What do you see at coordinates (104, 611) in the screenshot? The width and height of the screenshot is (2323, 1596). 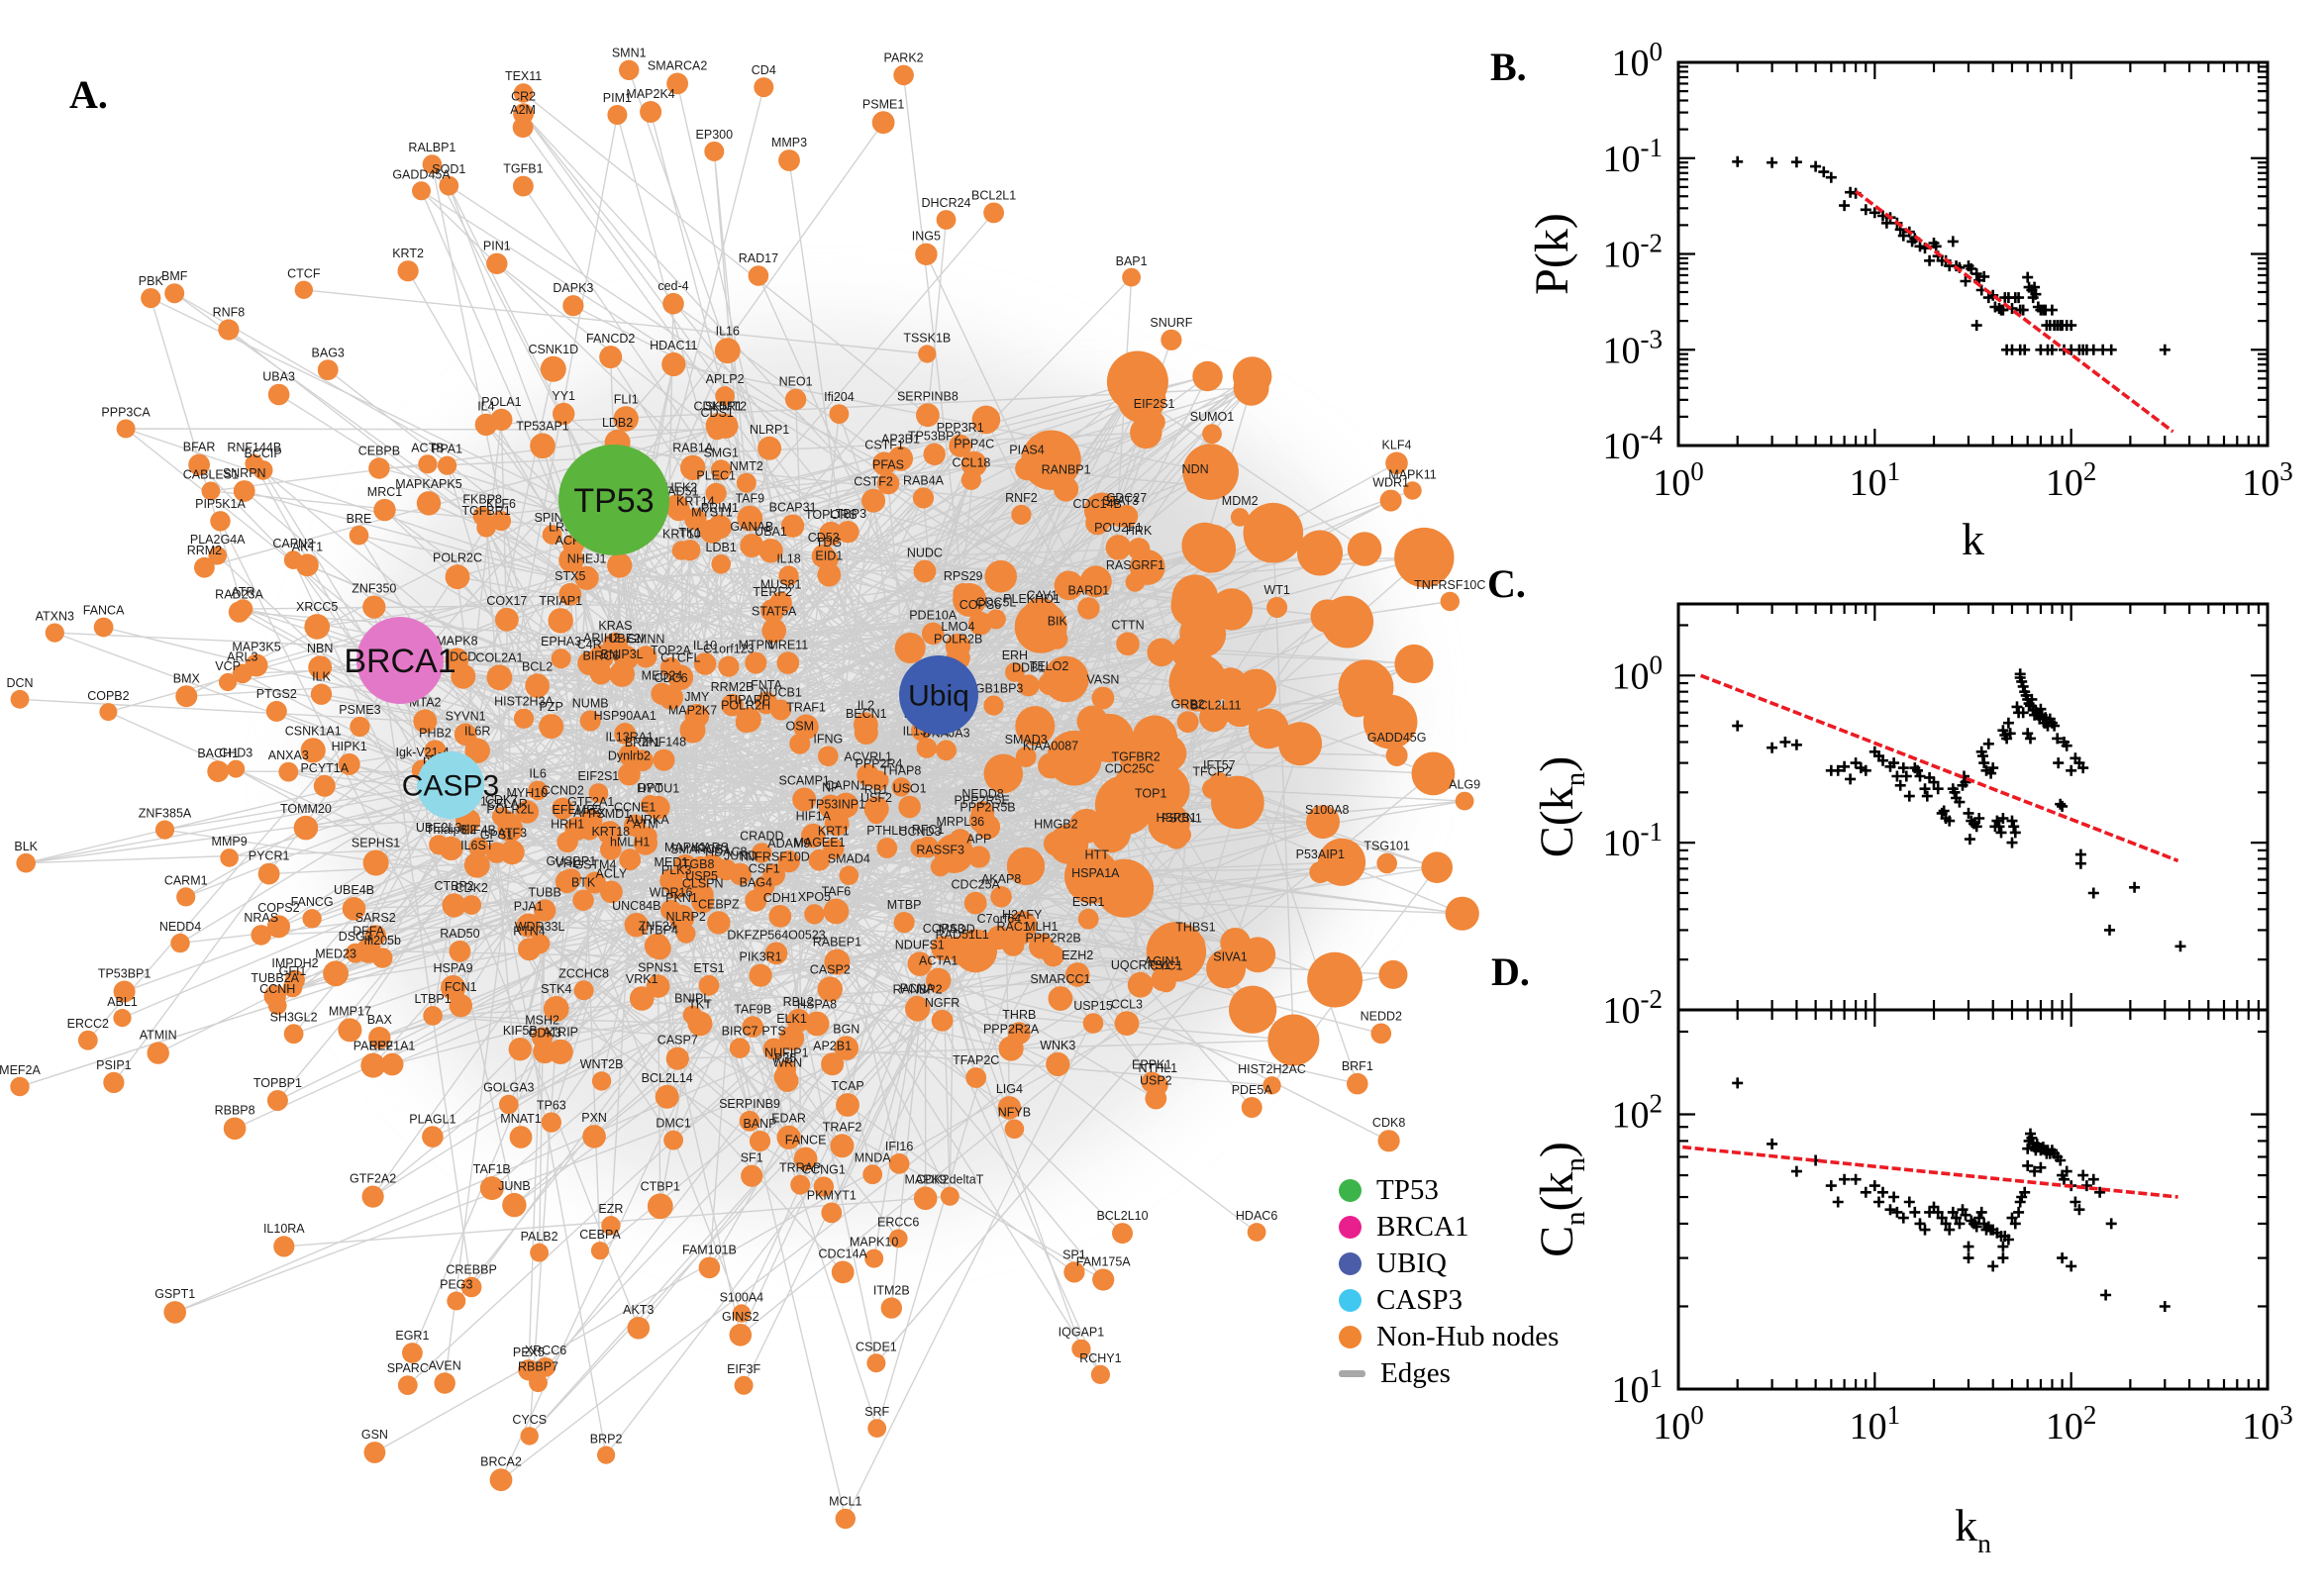 I see `node-label: FANCA` at bounding box center [104, 611].